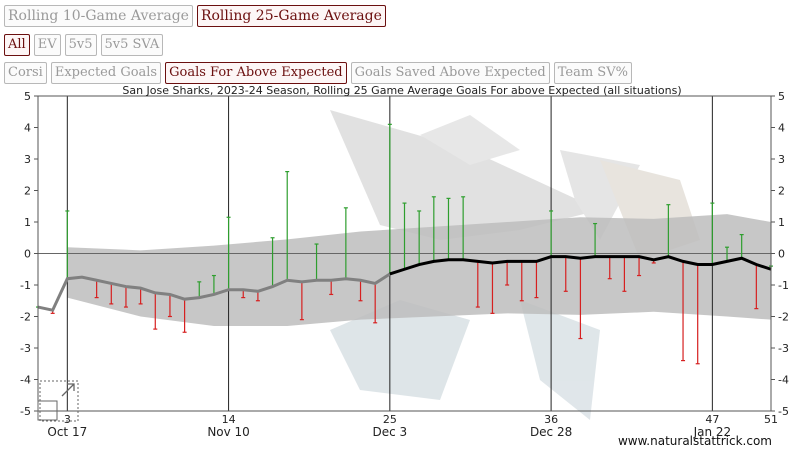 This screenshot has width=800, height=452. I want to click on rolling-25-game-button: Rolling 25-Game Average, so click(291, 16).